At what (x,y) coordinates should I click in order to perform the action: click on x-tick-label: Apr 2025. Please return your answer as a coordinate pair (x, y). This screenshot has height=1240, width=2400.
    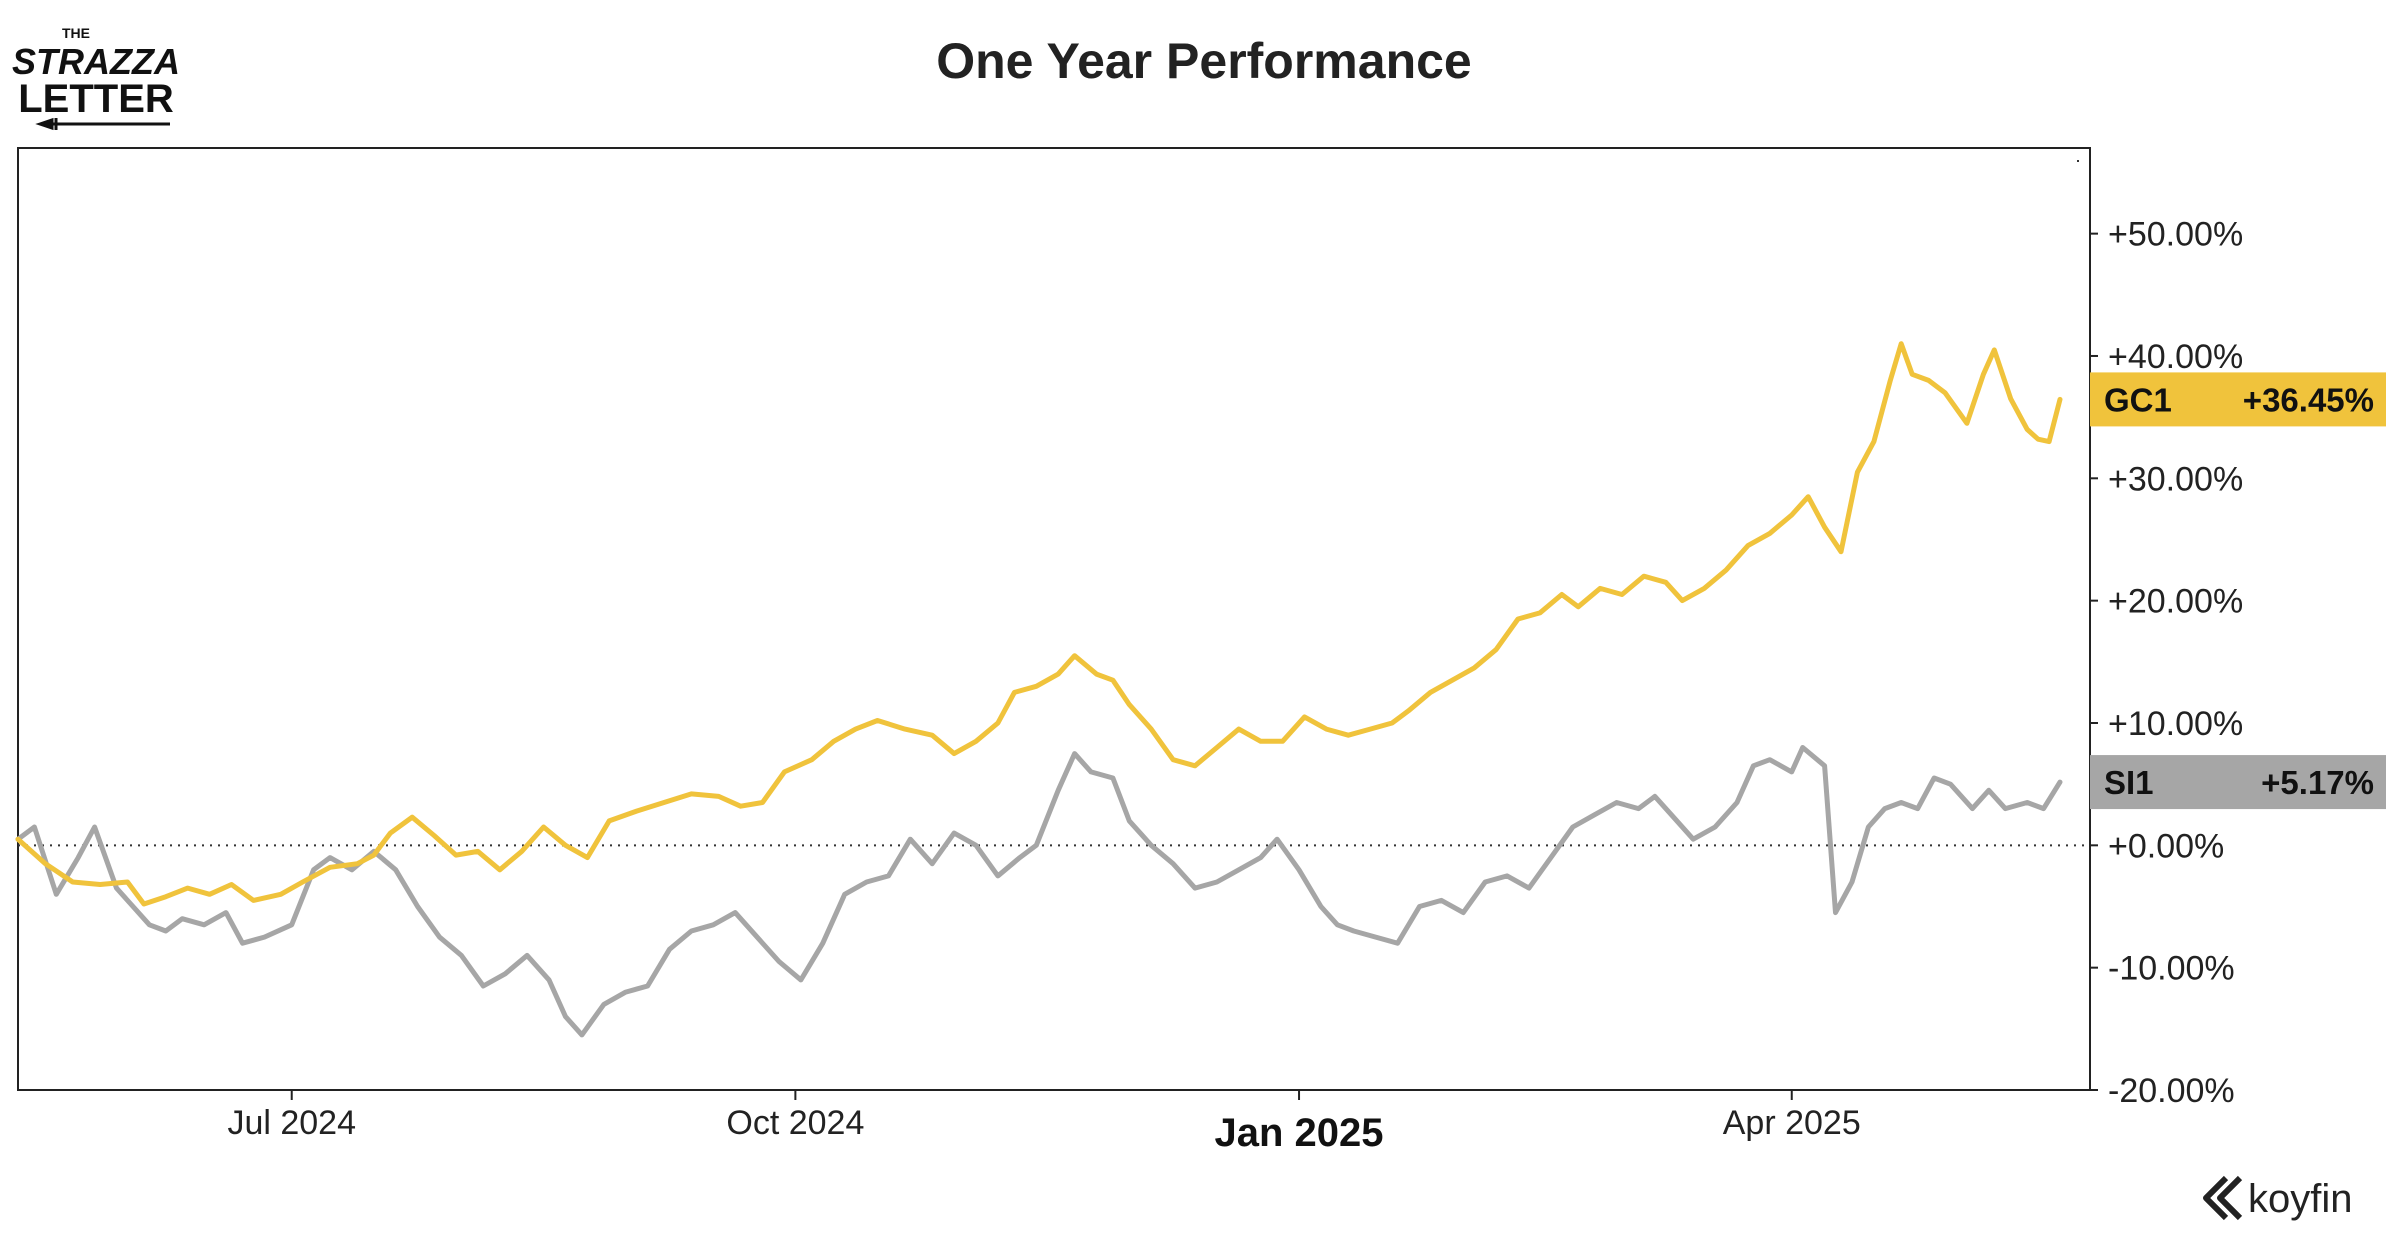
    Looking at the image, I should click on (1792, 1123).